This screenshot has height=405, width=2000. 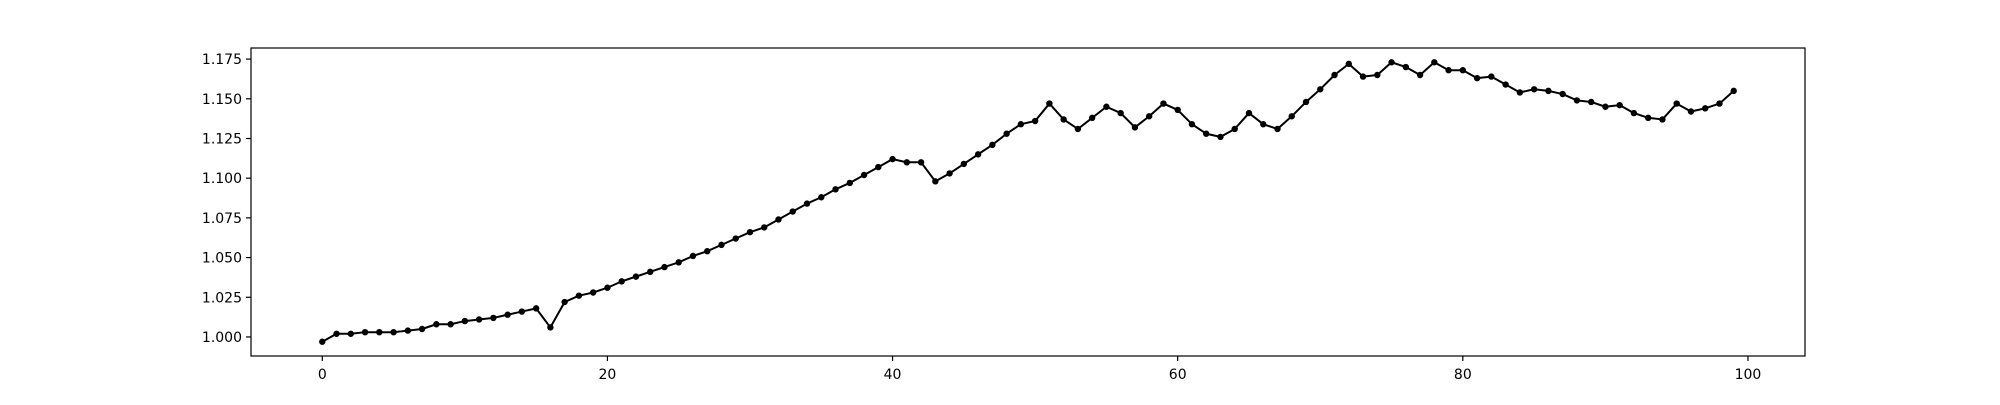 I want to click on x-tick-label: 20, so click(x=608, y=375).